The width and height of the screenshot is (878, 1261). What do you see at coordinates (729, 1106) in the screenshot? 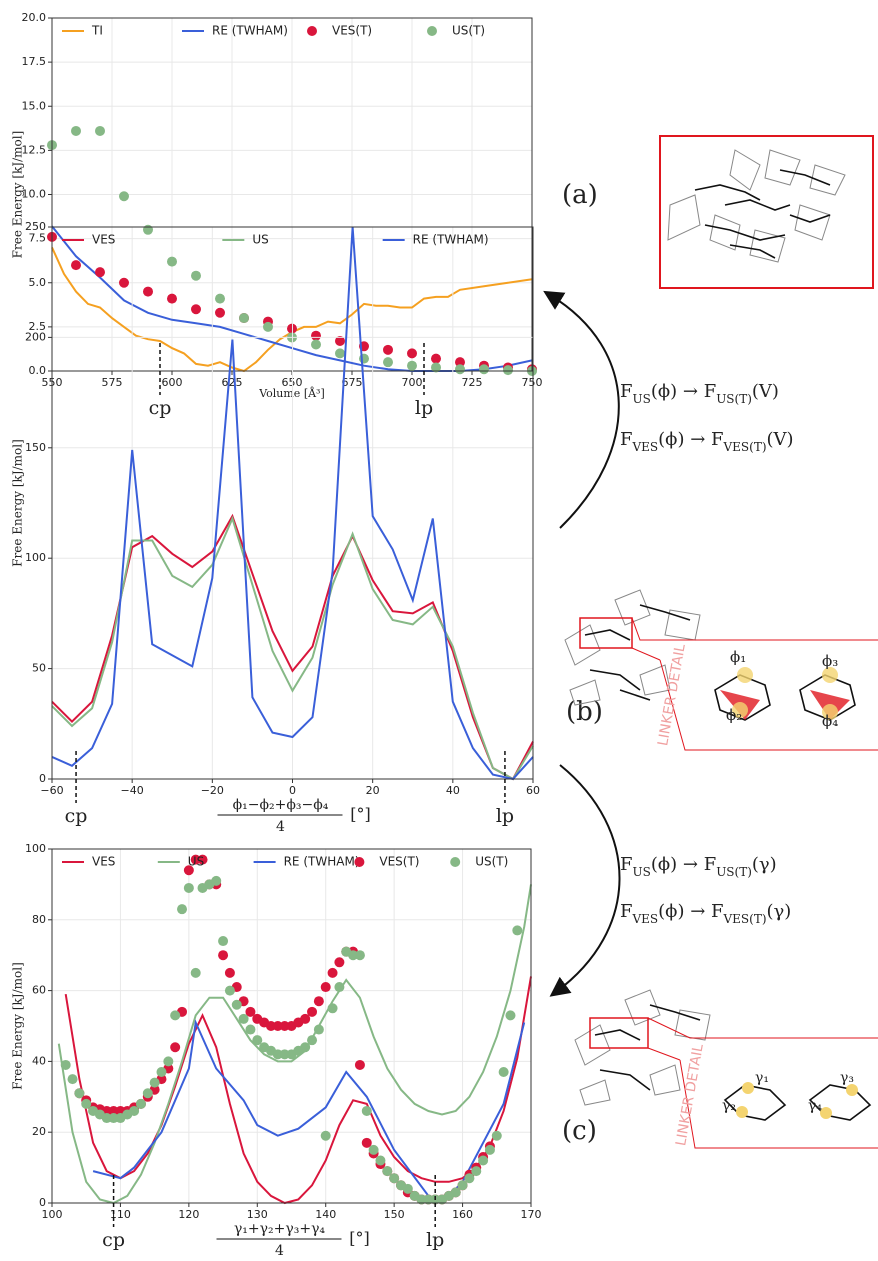
I see `angle-label: γ₂` at bounding box center [729, 1106].